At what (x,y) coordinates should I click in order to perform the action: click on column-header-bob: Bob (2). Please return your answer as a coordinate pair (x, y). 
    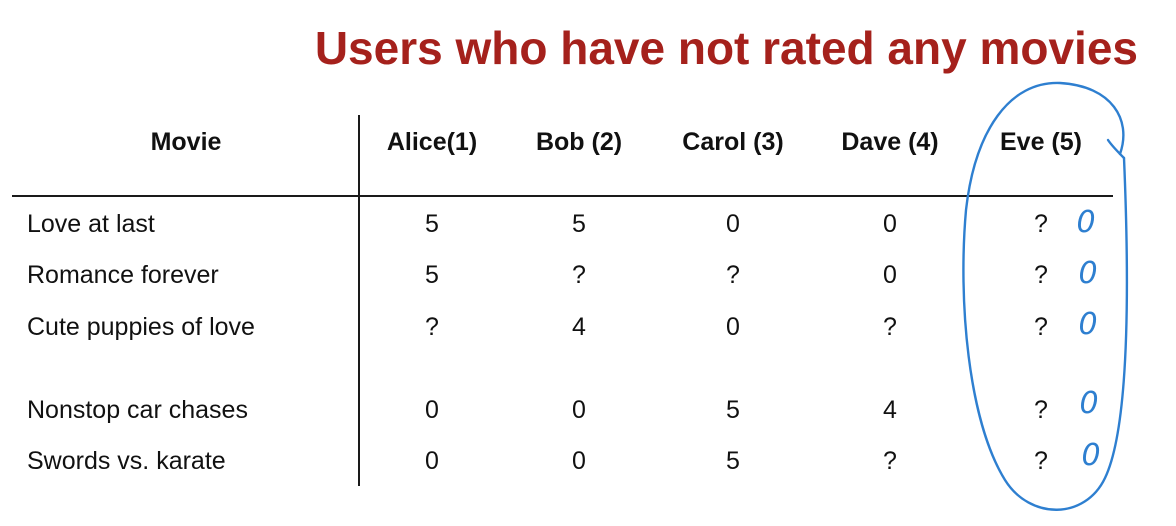
    Looking at the image, I should click on (579, 142).